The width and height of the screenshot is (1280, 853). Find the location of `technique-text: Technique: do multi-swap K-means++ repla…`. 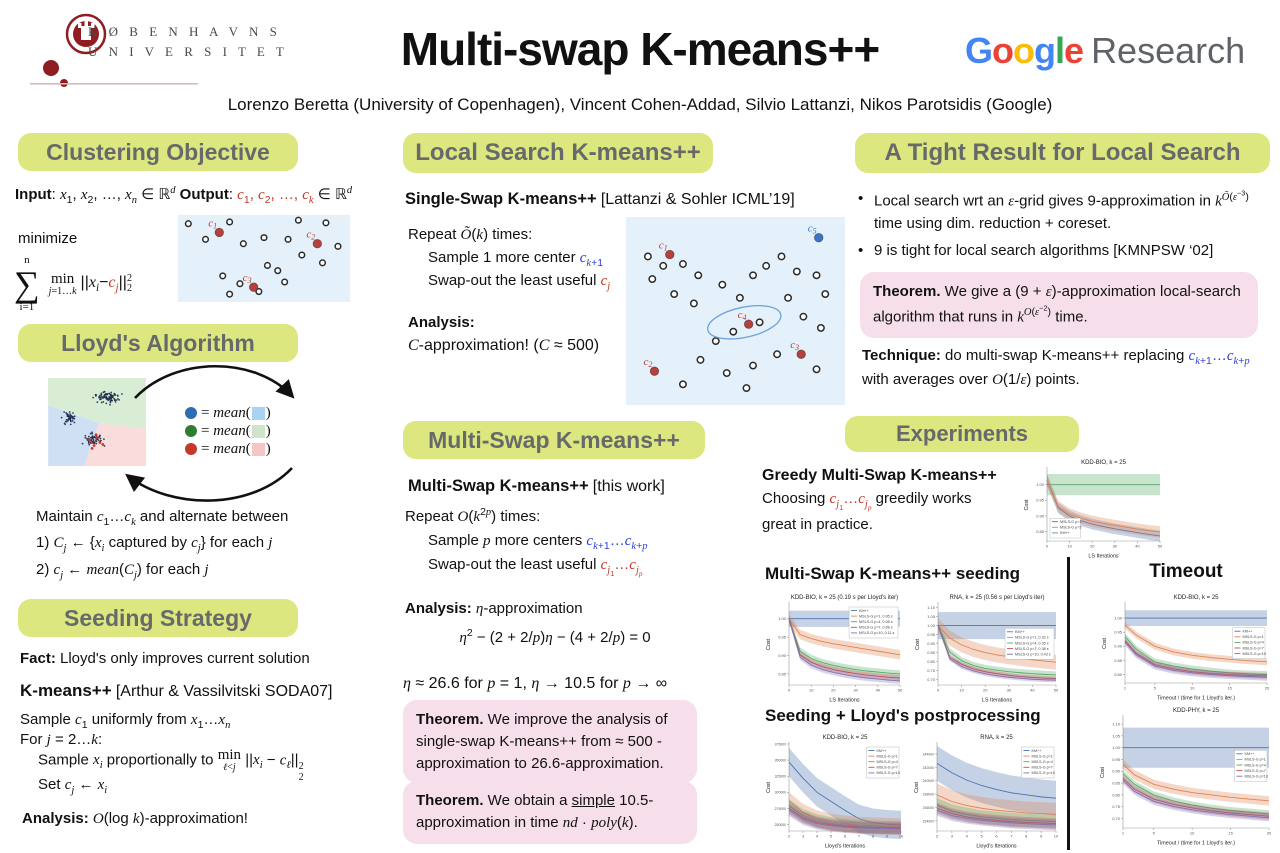

technique-text: Technique: do multi-swap K-means++ repla… is located at coordinates (1056, 368).